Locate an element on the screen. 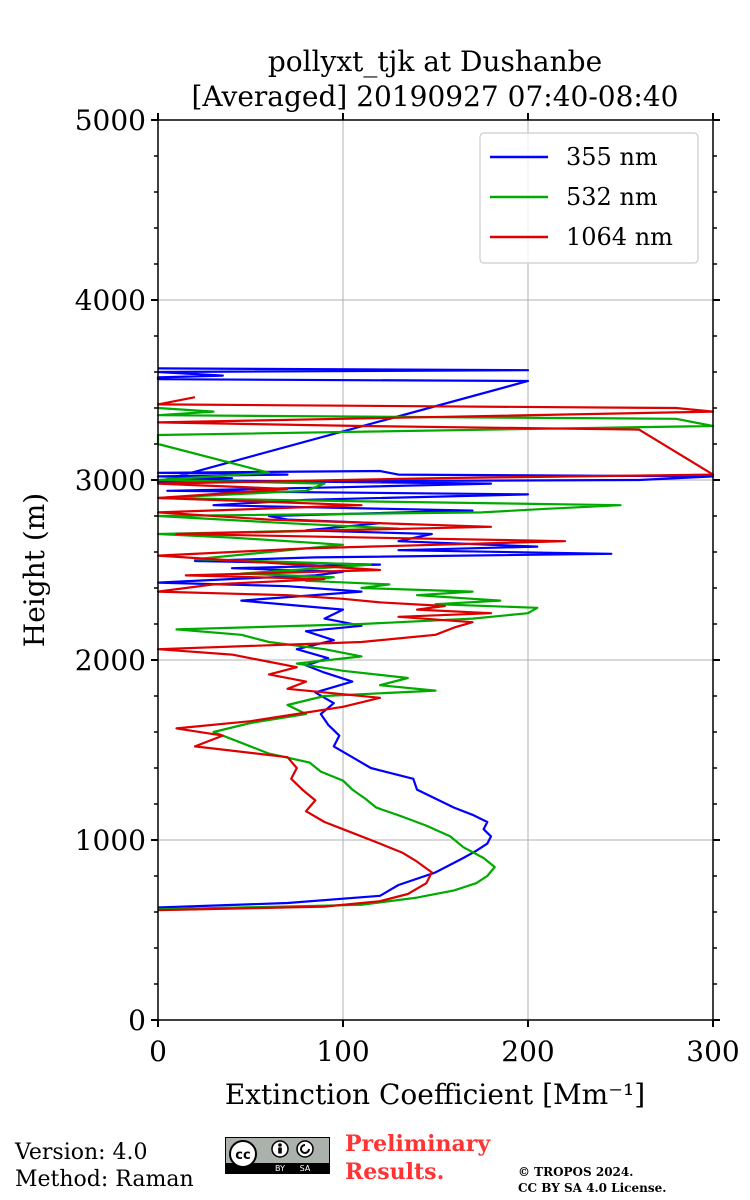 This screenshot has height=1200, width=750. legend-label-1064: 1064 nm is located at coordinates (619, 237).